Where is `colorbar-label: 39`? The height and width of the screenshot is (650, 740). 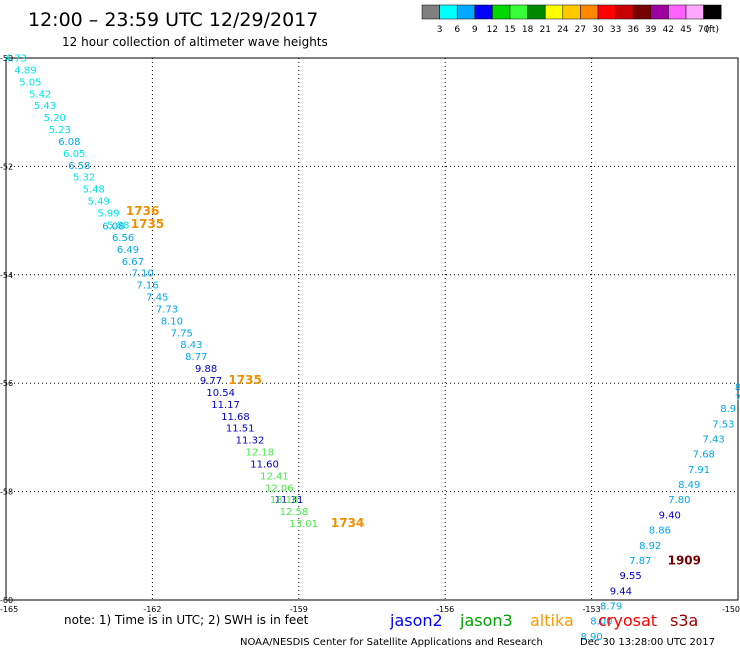 colorbar-label: 39 is located at coordinates (651, 30).